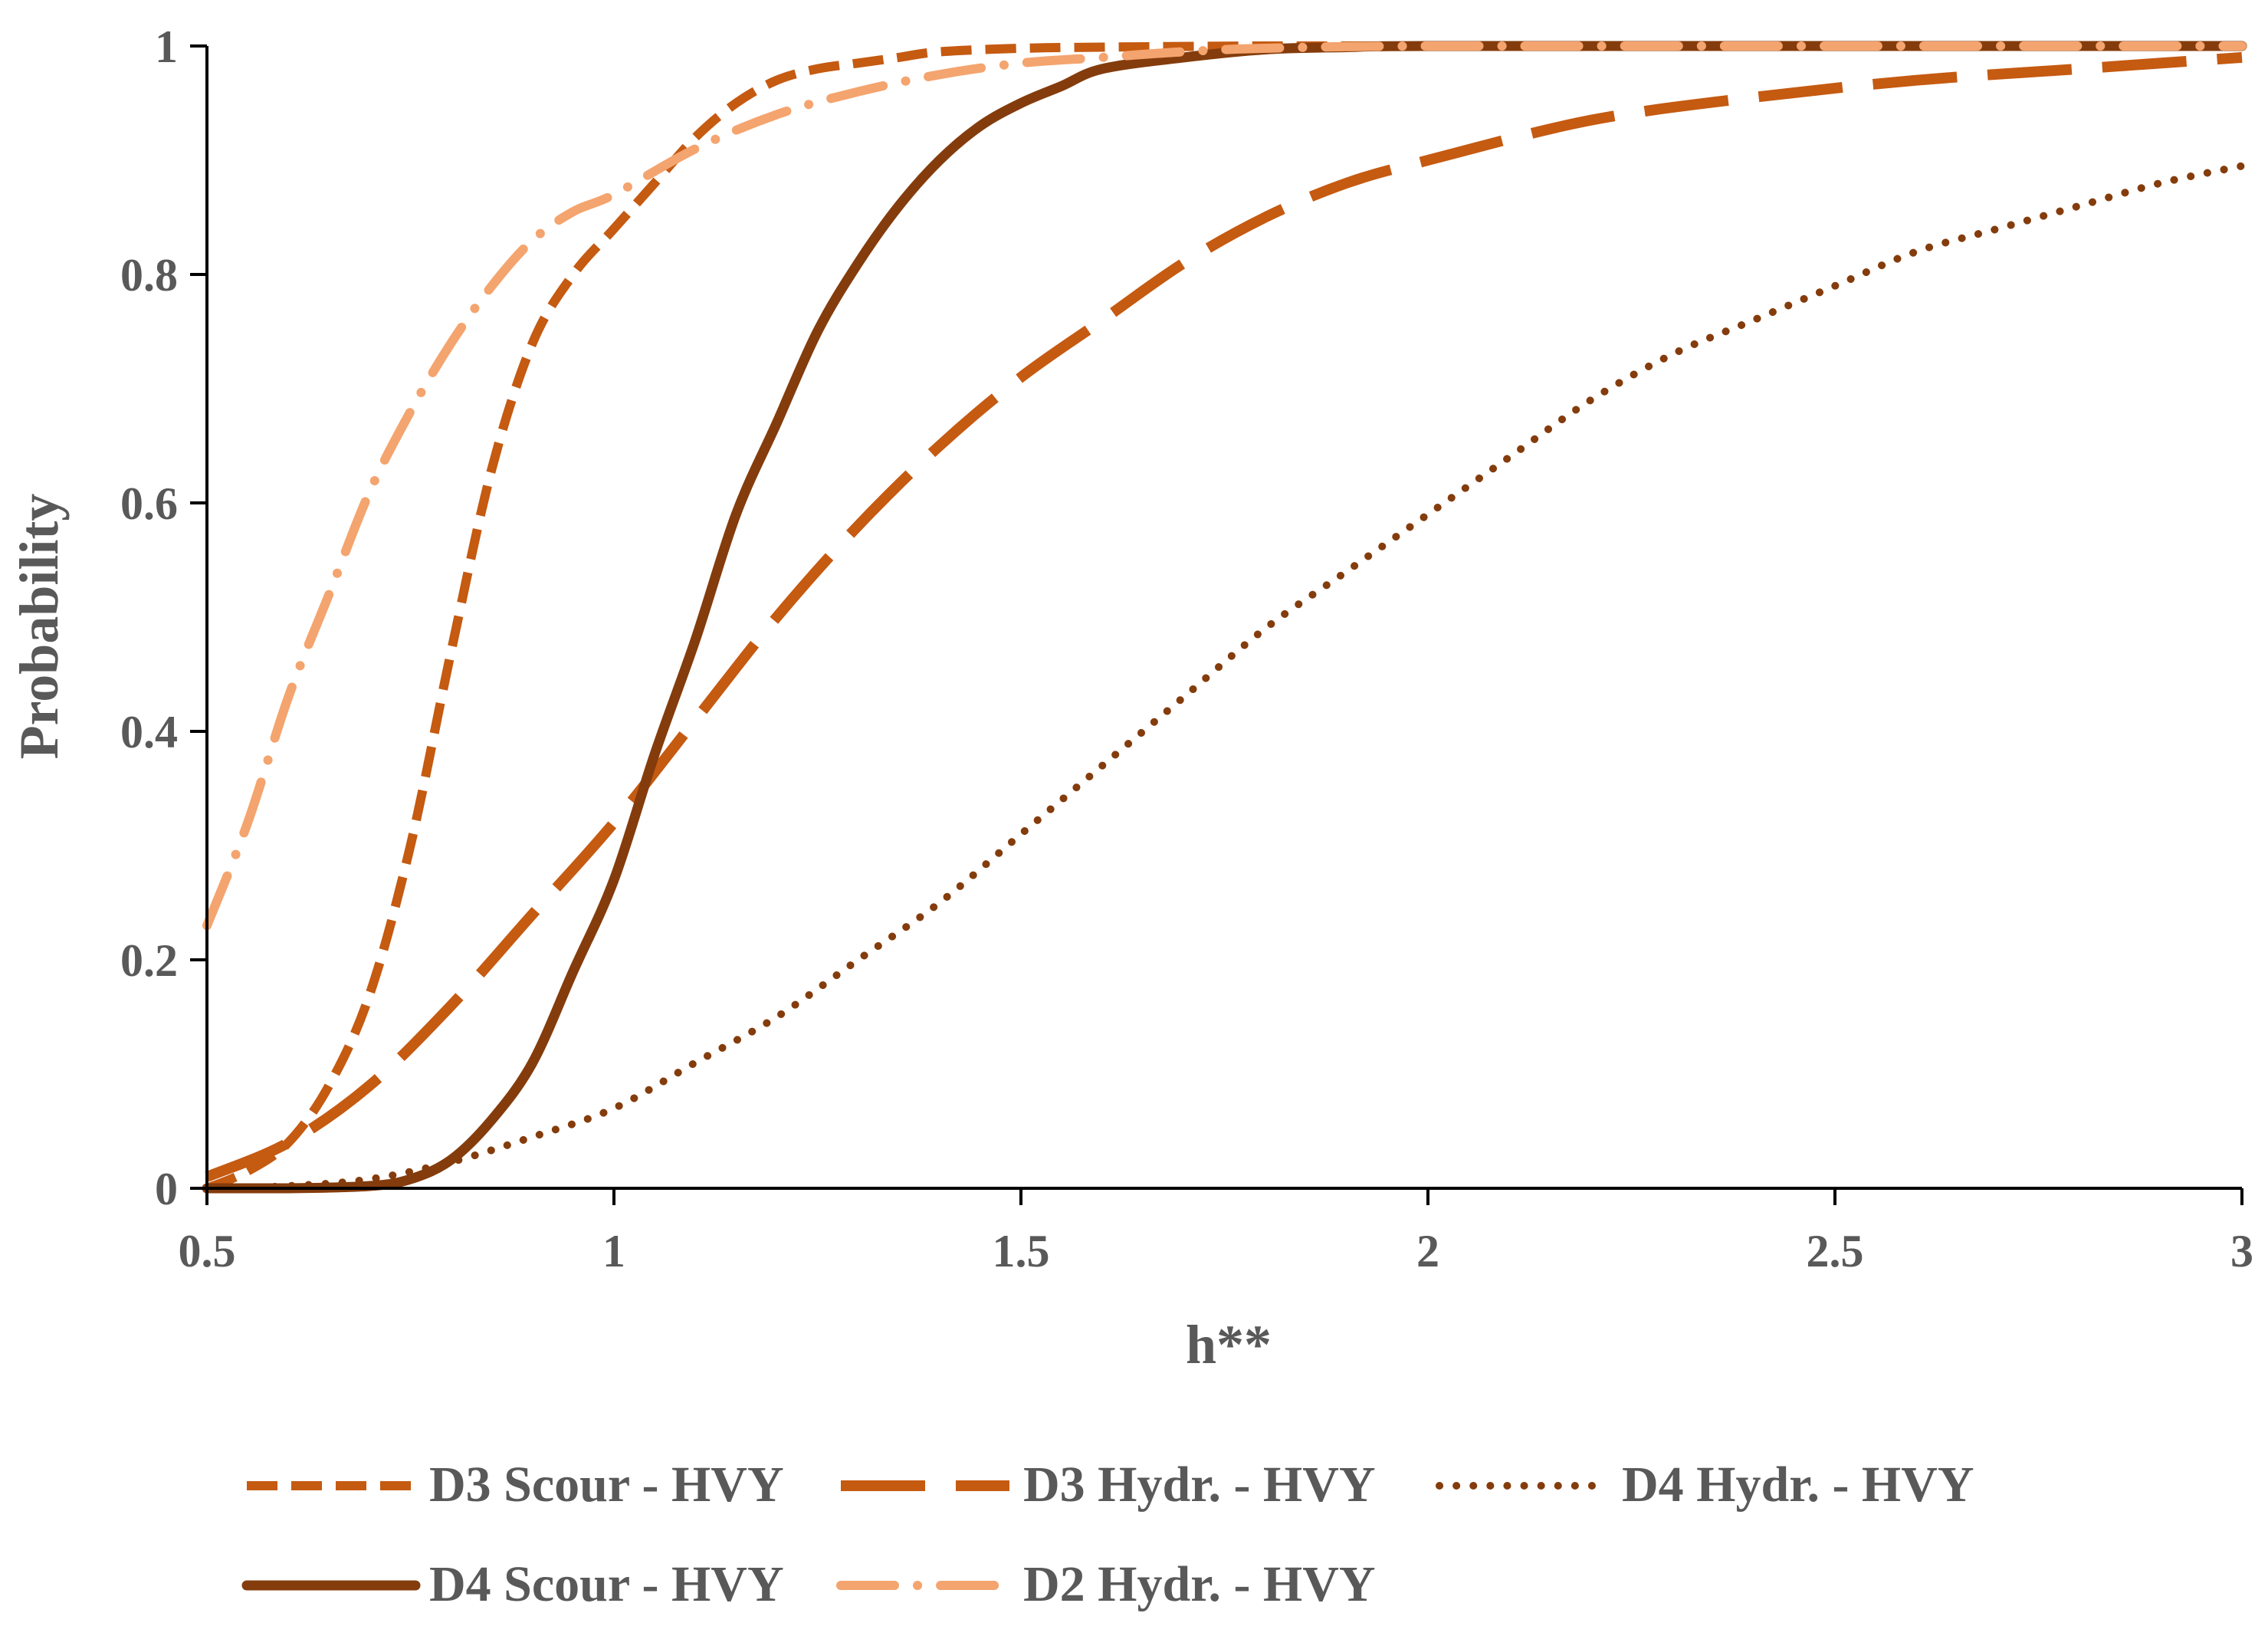 The height and width of the screenshot is (1636, 2268). I want to click on legend-label: D4 Hydr. - HVY, so click(1798, 1485).